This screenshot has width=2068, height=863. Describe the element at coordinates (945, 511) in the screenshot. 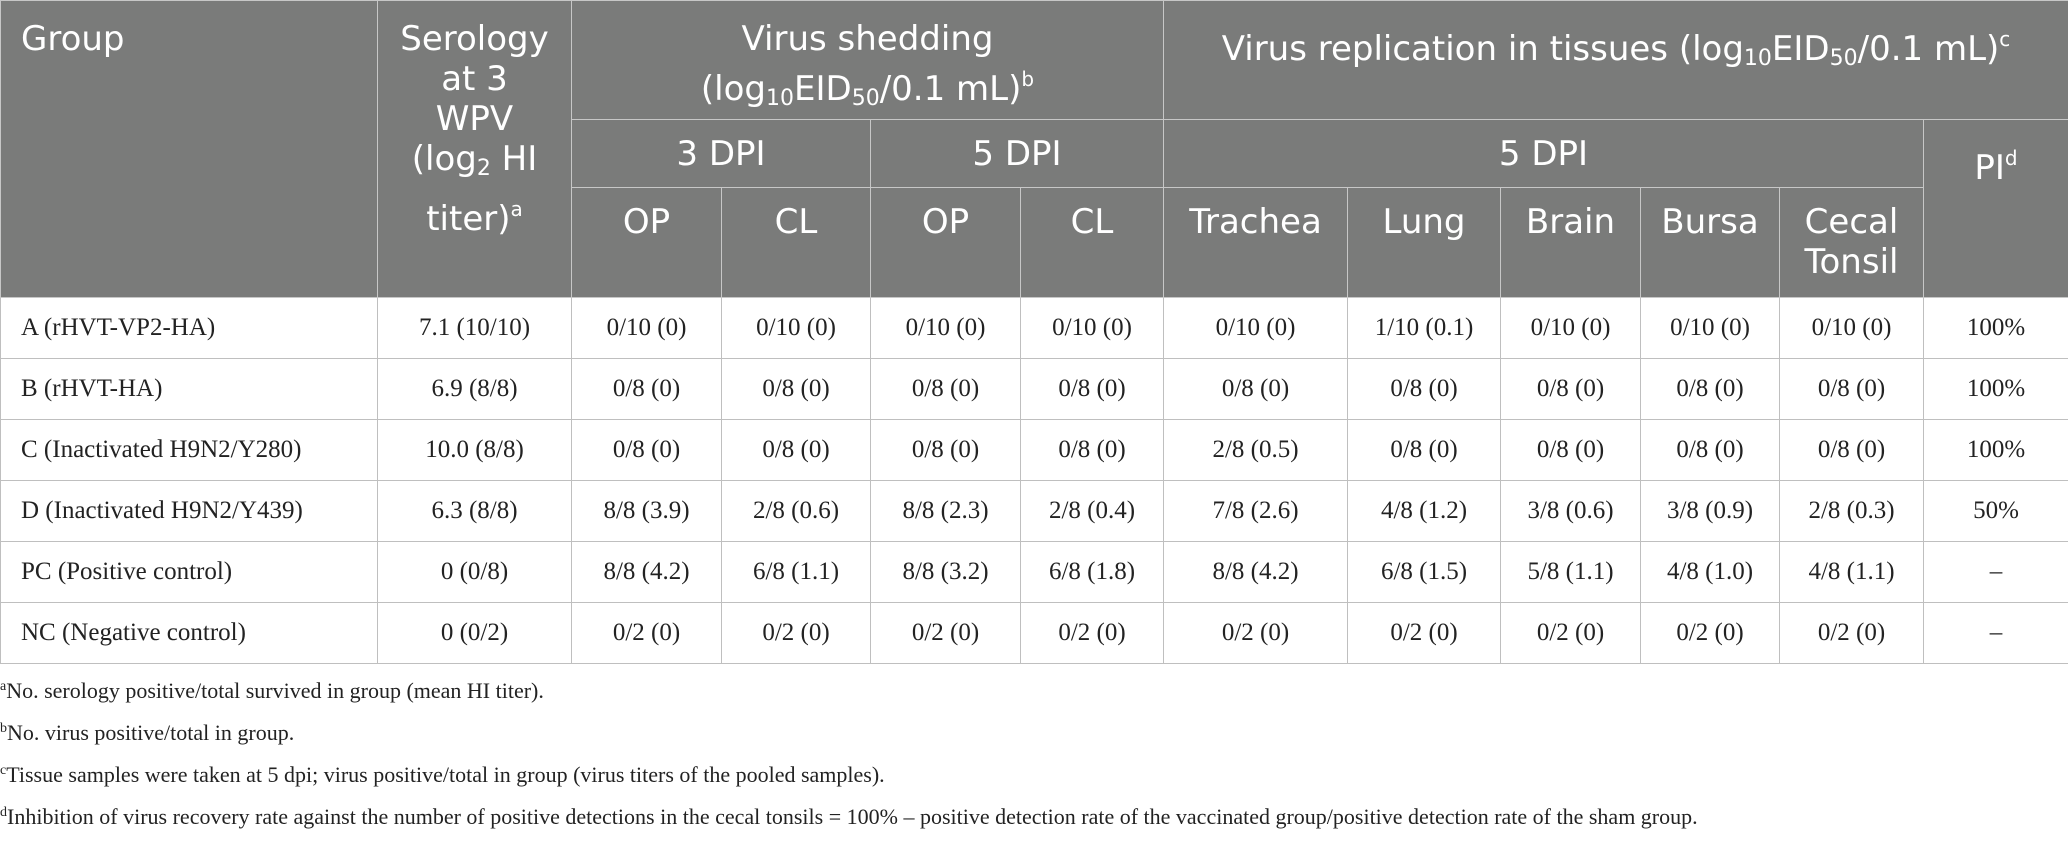

I see `value-cell: 8/8 (2.3)` at that location.